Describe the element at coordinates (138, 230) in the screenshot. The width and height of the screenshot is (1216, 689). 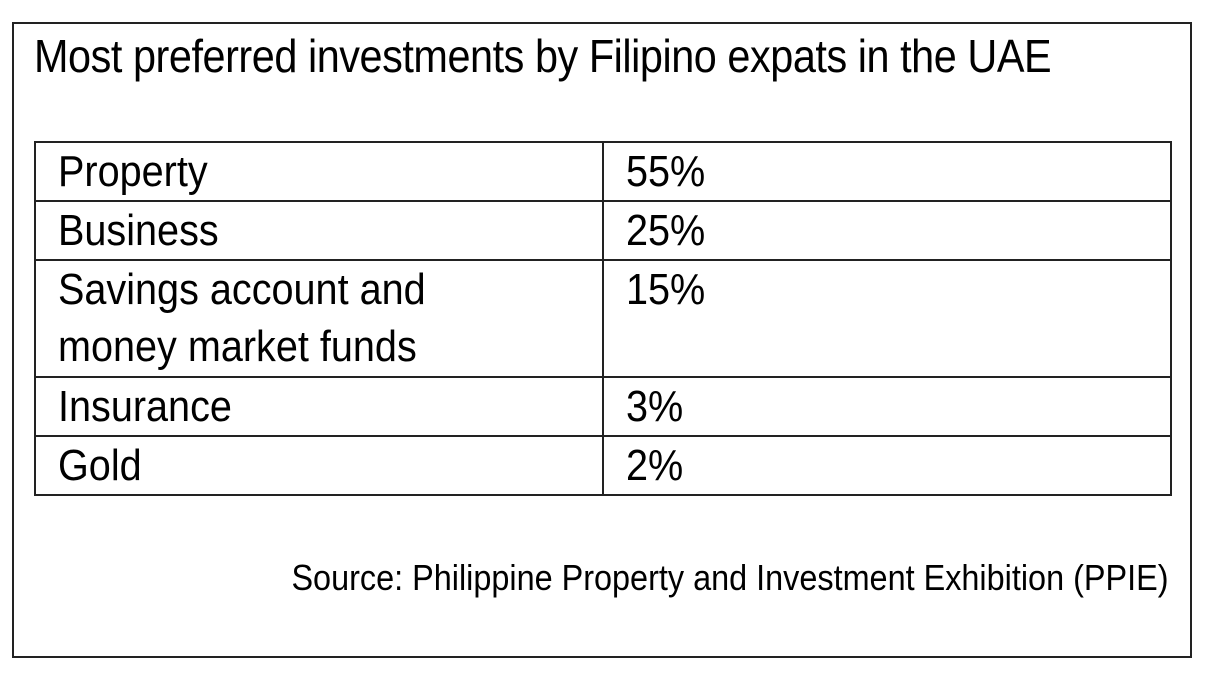
I see `investment-type-label: Business` at that location.